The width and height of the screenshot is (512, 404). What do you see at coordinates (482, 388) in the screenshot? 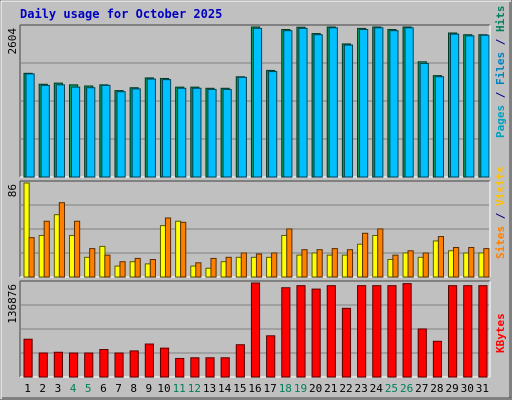
I see `x-tick-day-31: 31` at bounding box center [482, 388].